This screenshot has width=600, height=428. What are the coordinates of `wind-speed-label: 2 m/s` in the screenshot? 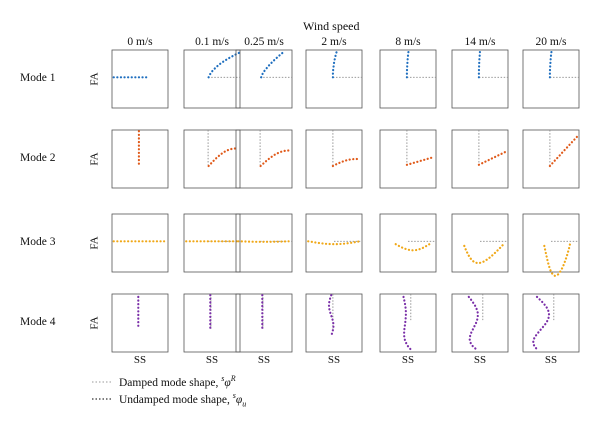 It's located at (334, 42).